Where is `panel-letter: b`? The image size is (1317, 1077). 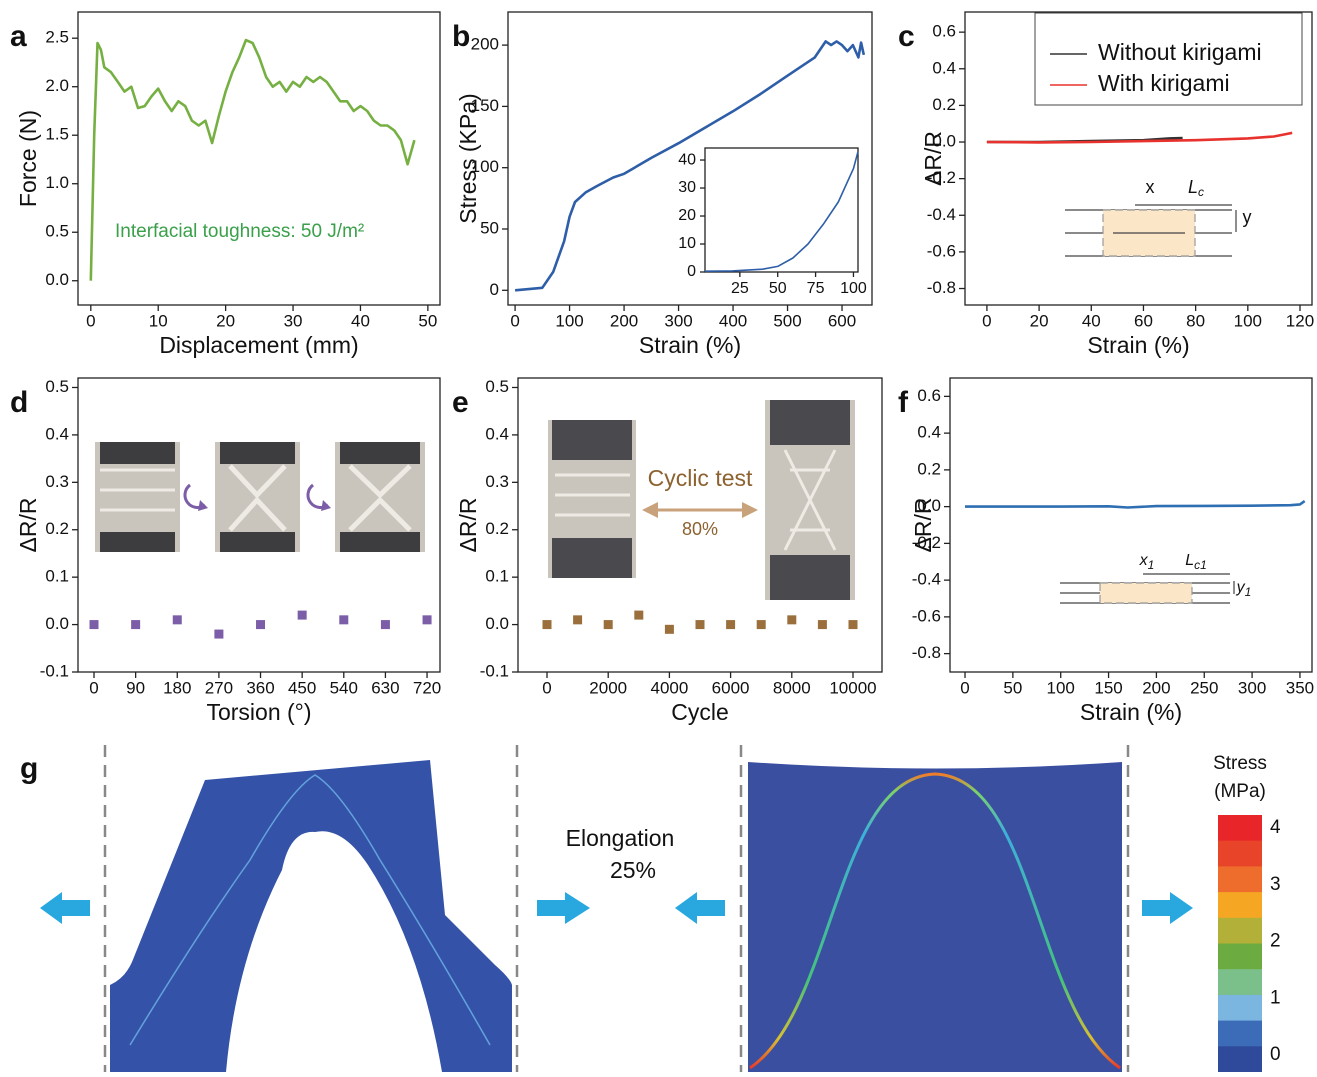
panel-letter: b is located at coordinates (461, 36).